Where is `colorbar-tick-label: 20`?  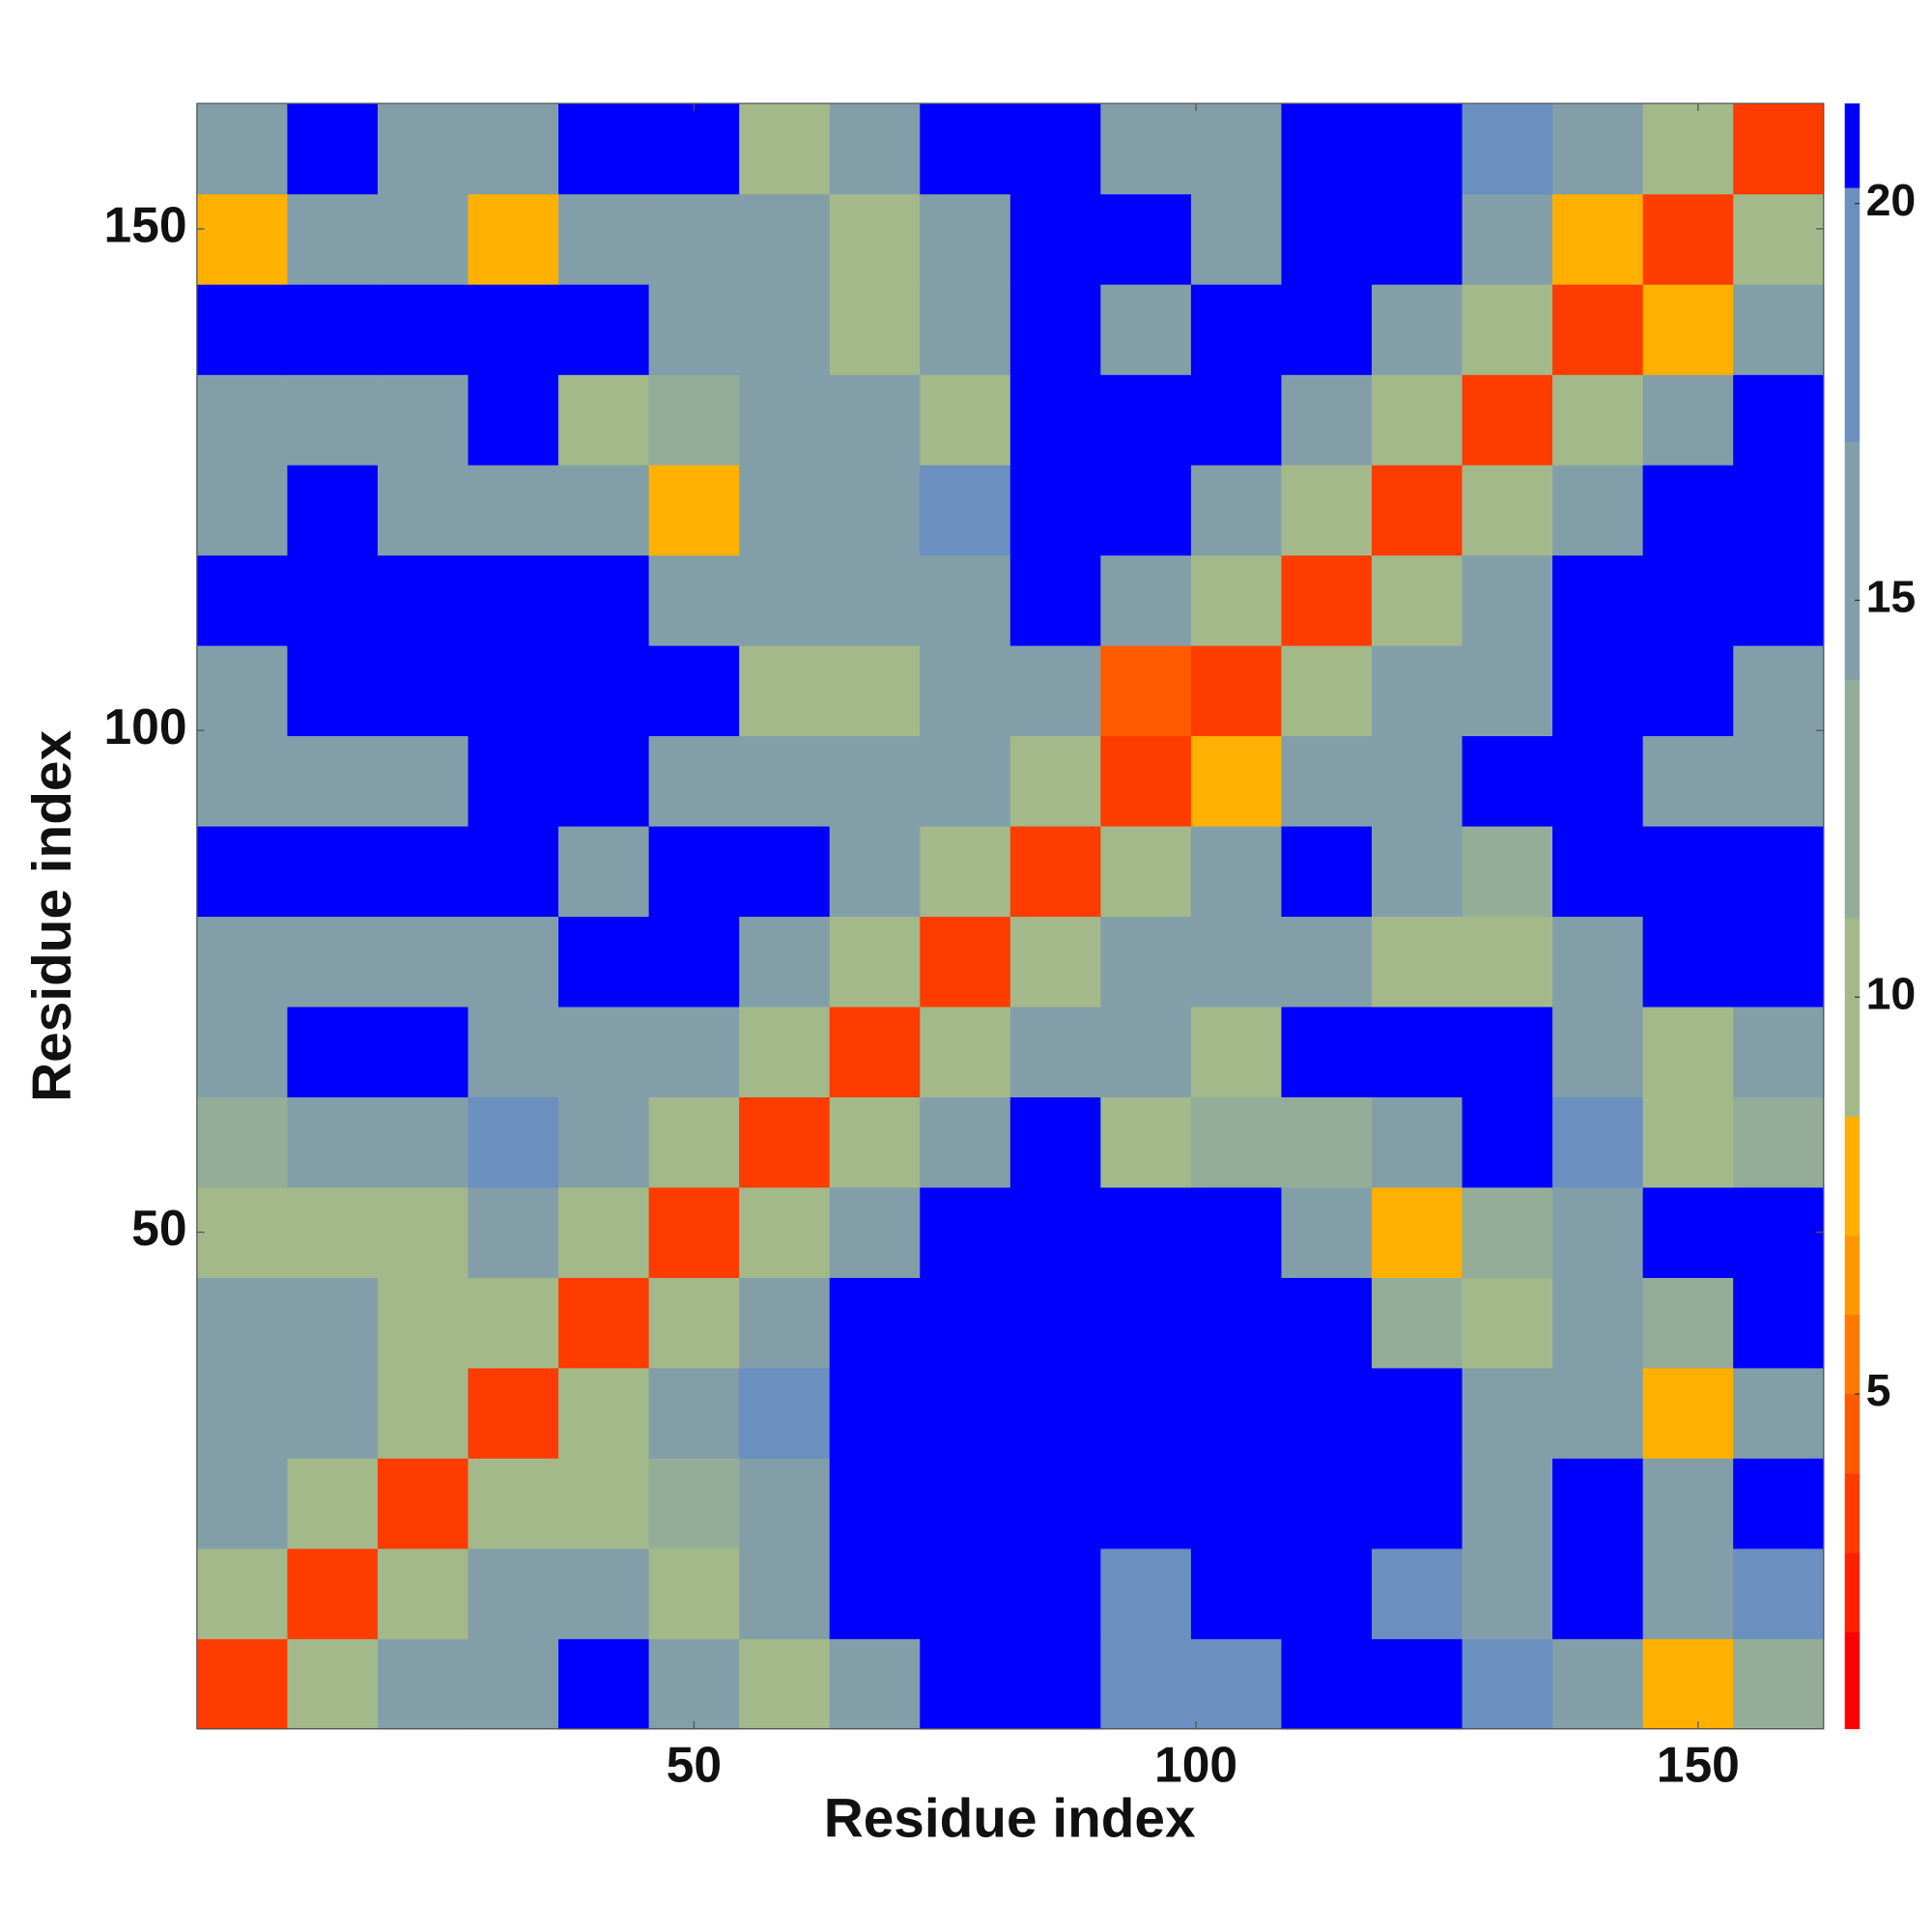 colorbar-tick-label: 20 is located at coordinates (1891, 200).